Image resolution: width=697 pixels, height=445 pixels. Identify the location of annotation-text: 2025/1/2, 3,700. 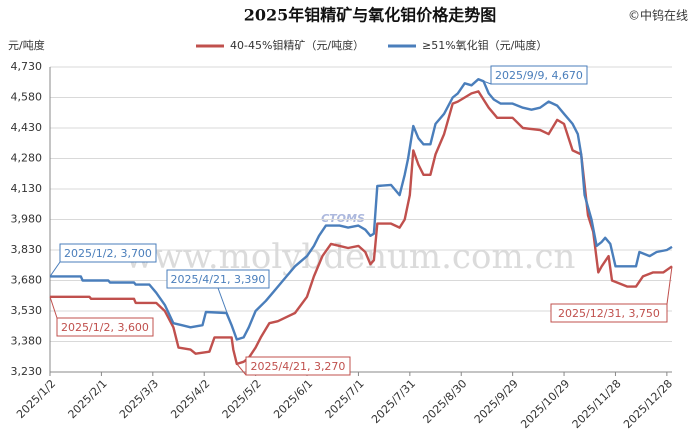
(108, 253).